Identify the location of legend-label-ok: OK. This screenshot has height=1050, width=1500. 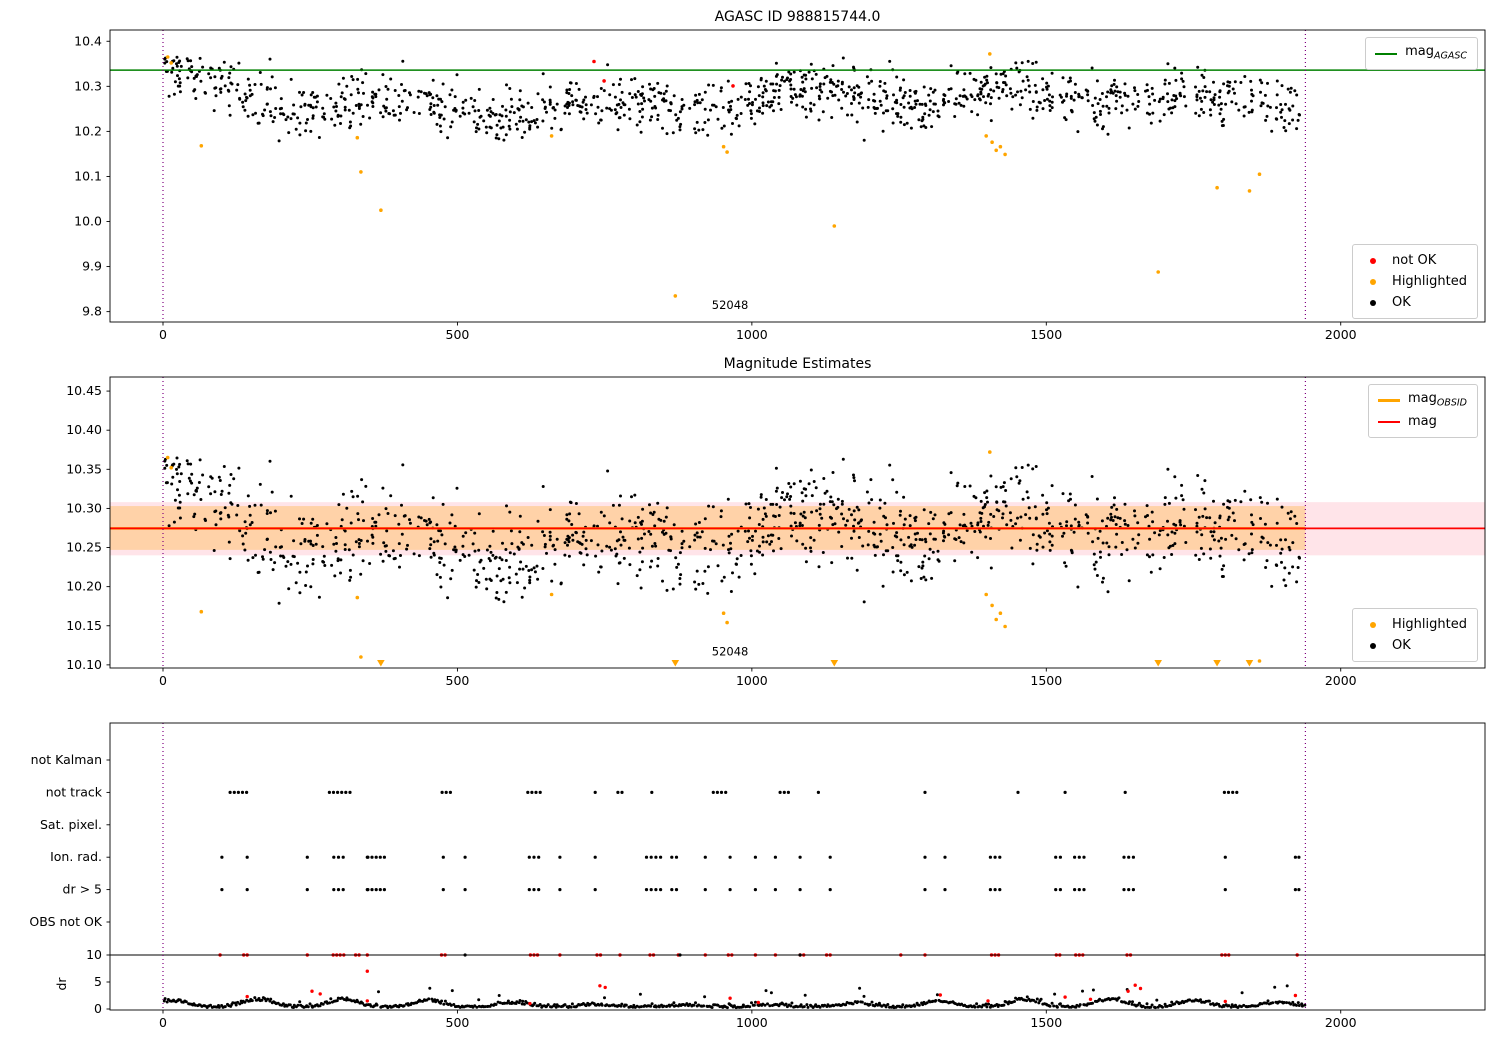
(1401, 302).